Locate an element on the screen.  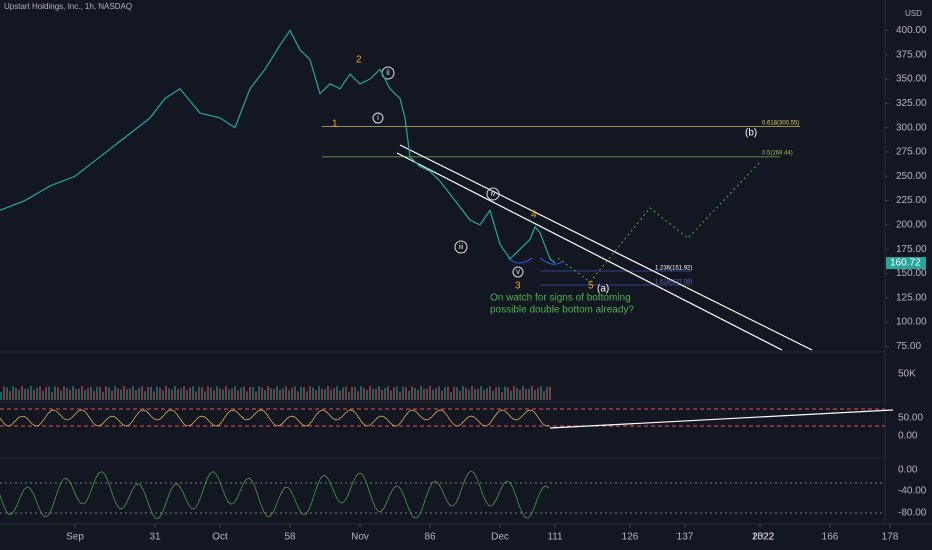
osc-tick: 50.00 is located at coordinates (910, 418).